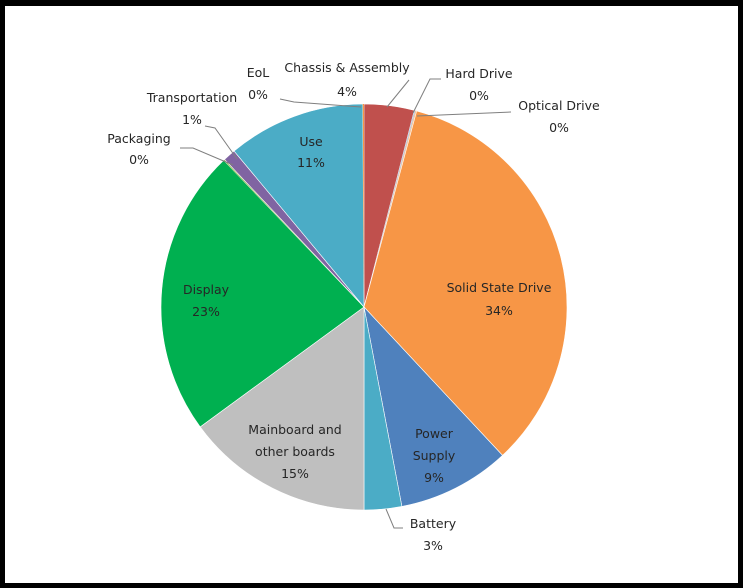 Image resolution: width=743 pixels, height=588 pixels. What do you see at coordinates (479, 73) in the screenshot?
I see `slice-name-hard-drive: Hard Drive` at bounding box center [479, 73].